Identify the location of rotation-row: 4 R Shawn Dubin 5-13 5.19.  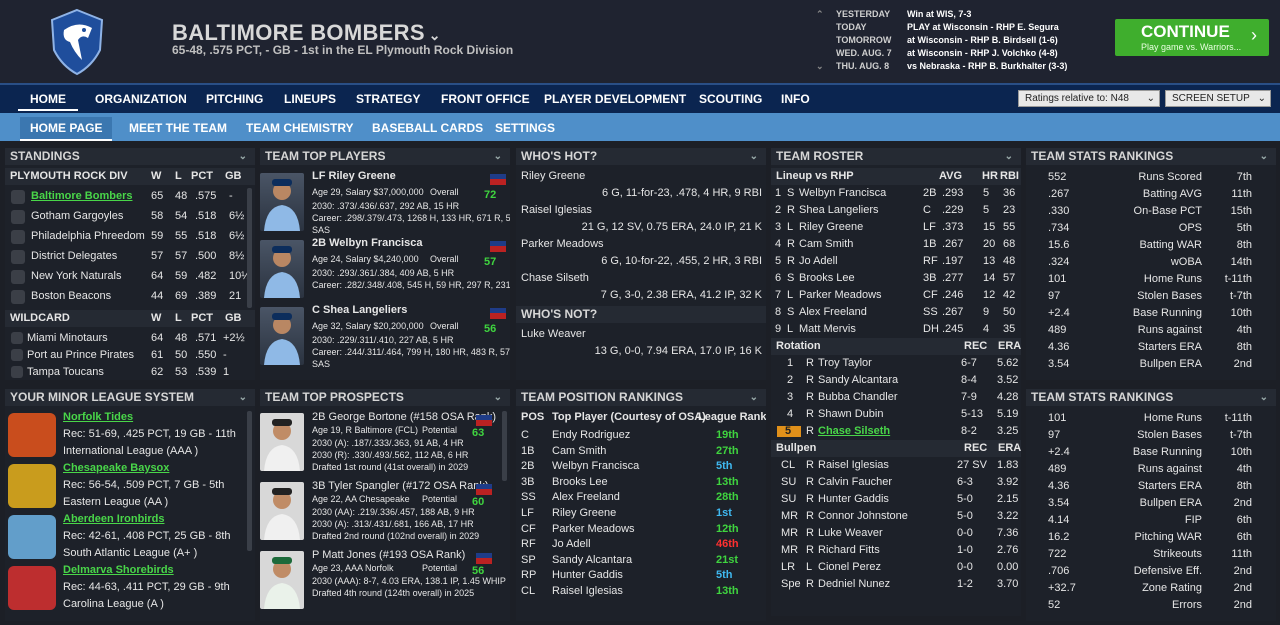
(896, 414).